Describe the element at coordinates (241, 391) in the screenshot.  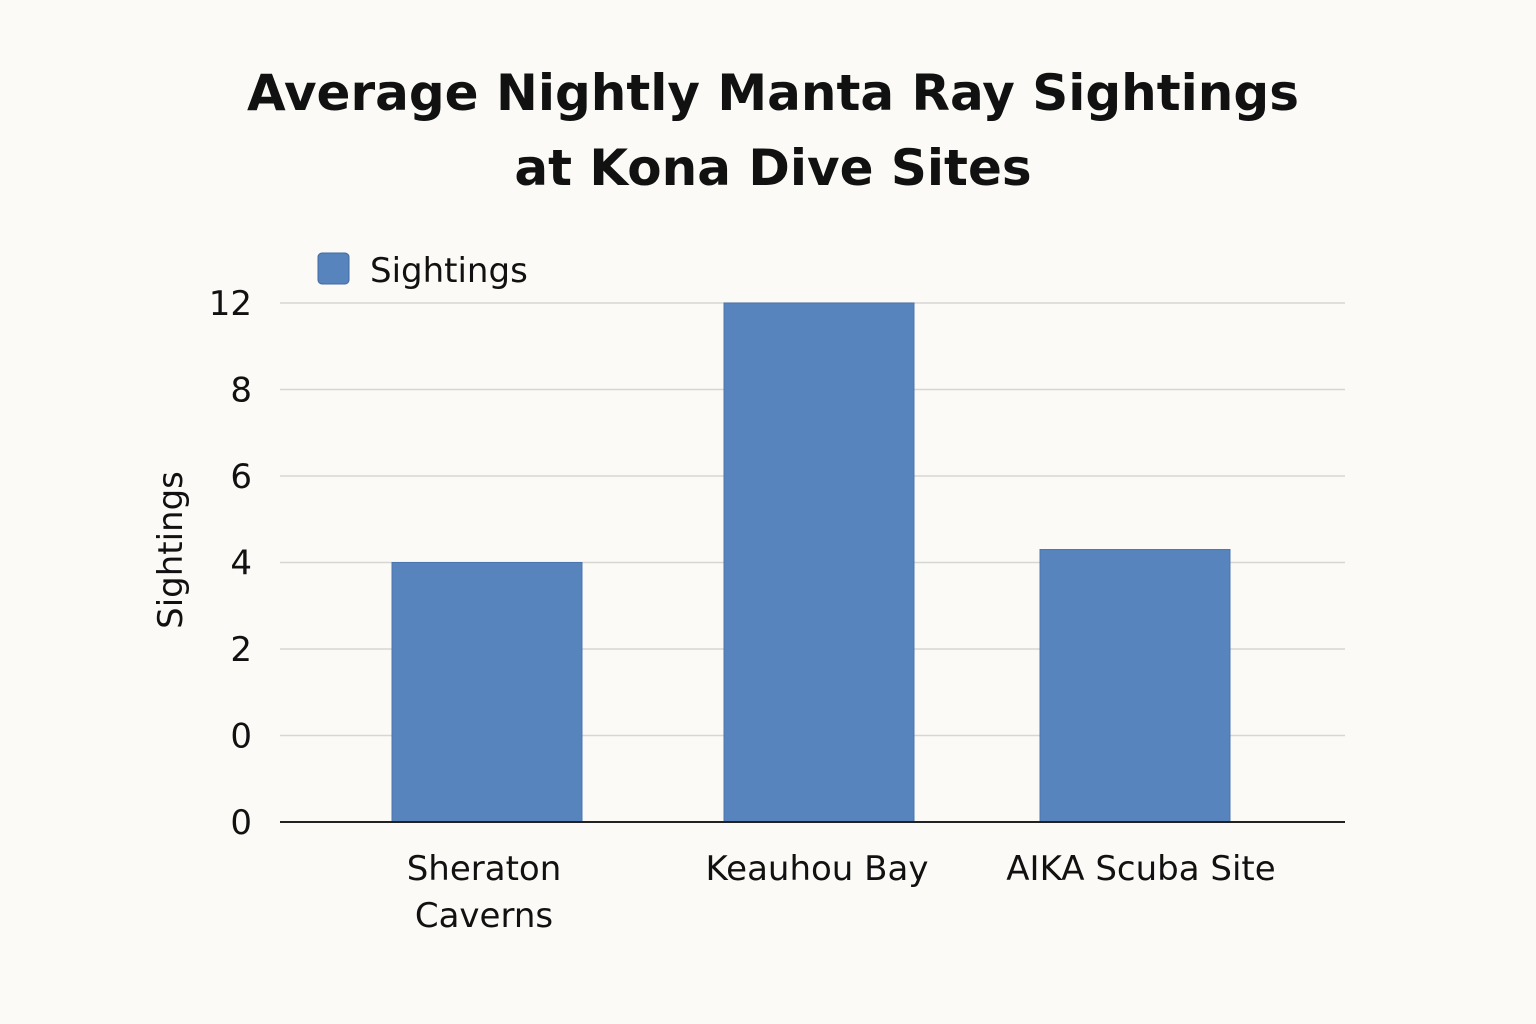
I see `y-tick-label: 8` at that location.